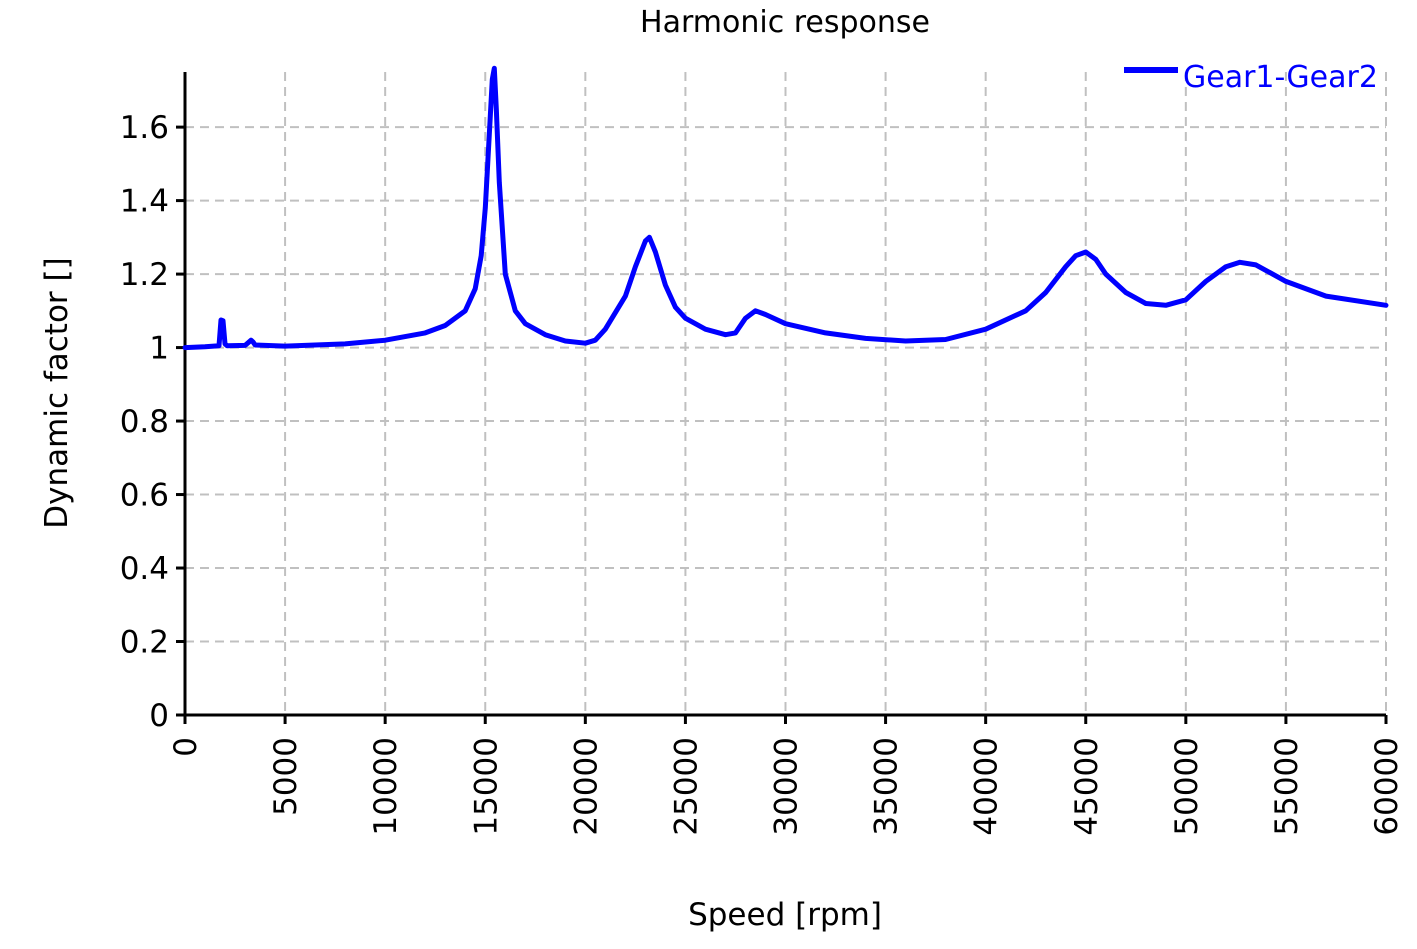 The width and height of the screenshot is (1417, 949). Describe the element at coordinates (144, 569) in the screenshot. I see `y-tick-label: 0.4` at that location.